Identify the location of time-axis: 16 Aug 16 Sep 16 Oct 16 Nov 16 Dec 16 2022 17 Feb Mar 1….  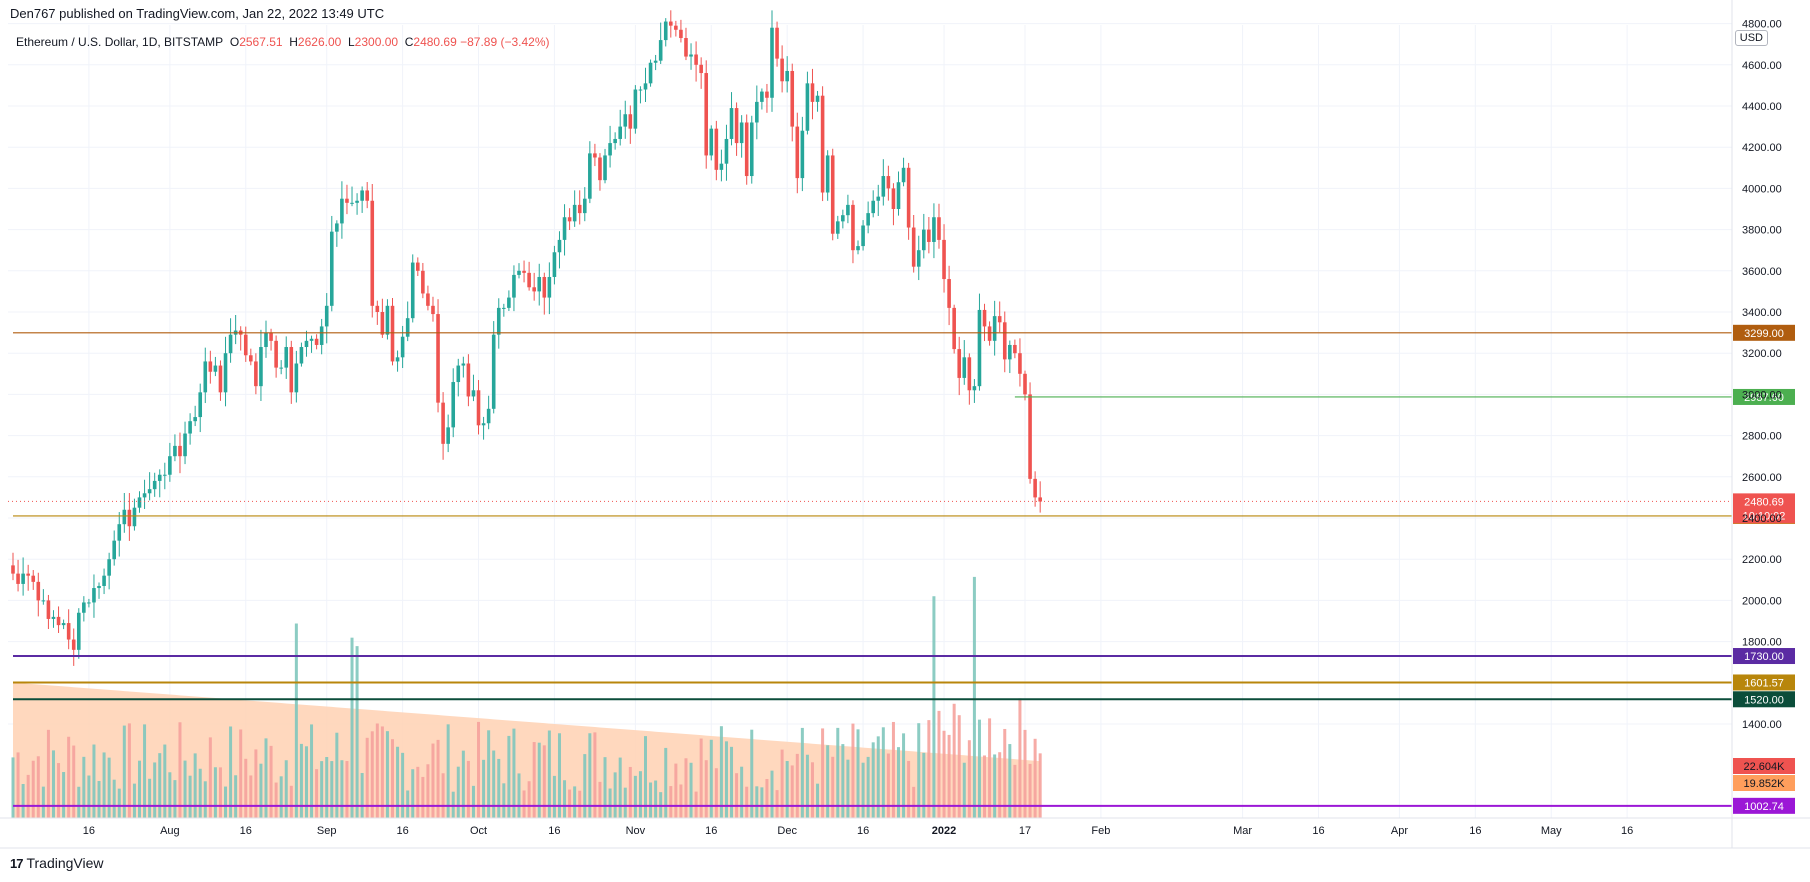
(905, 833).